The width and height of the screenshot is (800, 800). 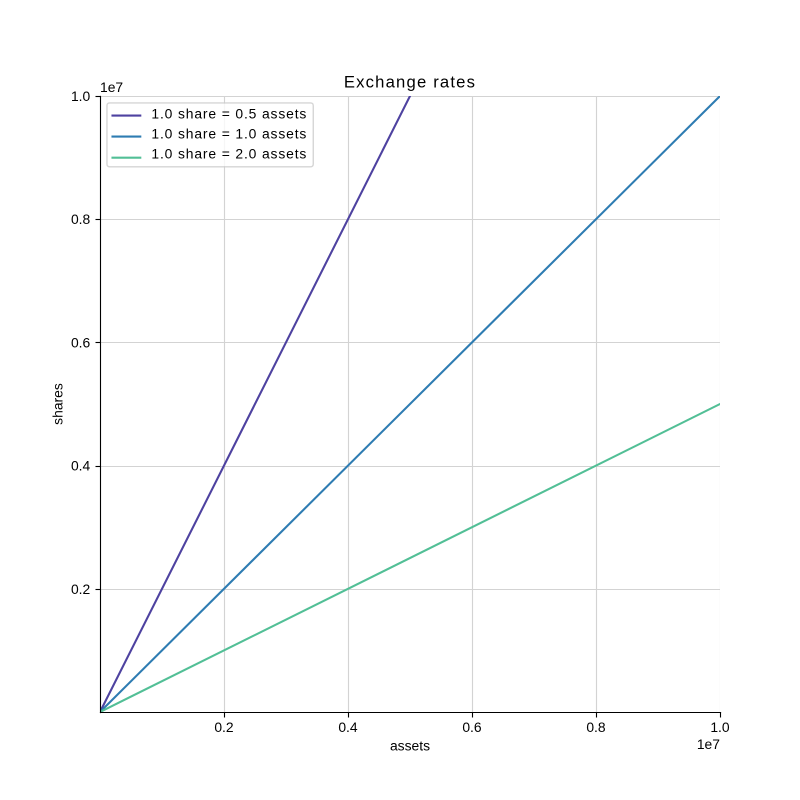 What do you see at coordinates (410, 745) in the screenshot?
I see `svg-text: assets` at bounding box center [410, 745].